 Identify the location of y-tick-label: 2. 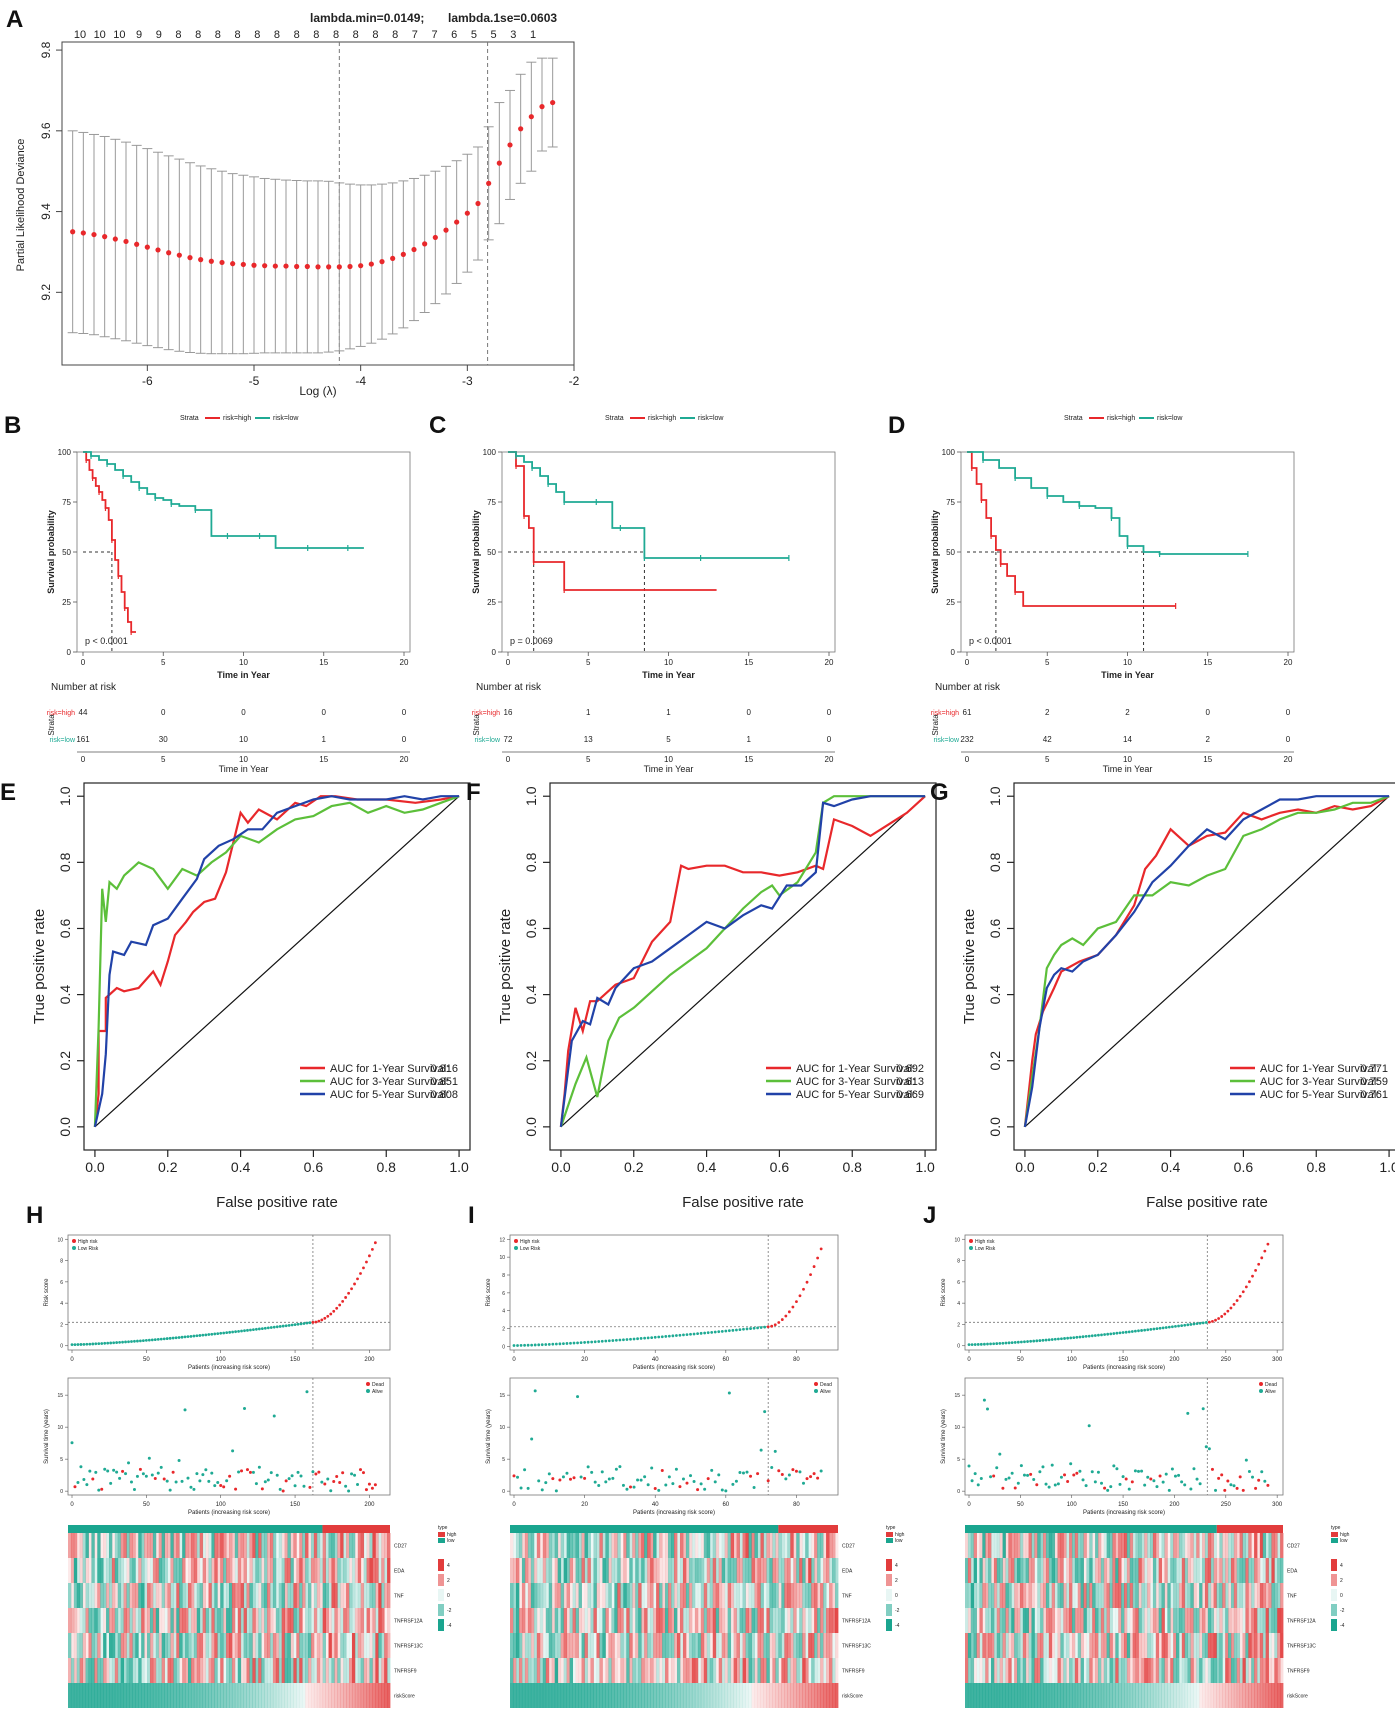
(958, 1325).